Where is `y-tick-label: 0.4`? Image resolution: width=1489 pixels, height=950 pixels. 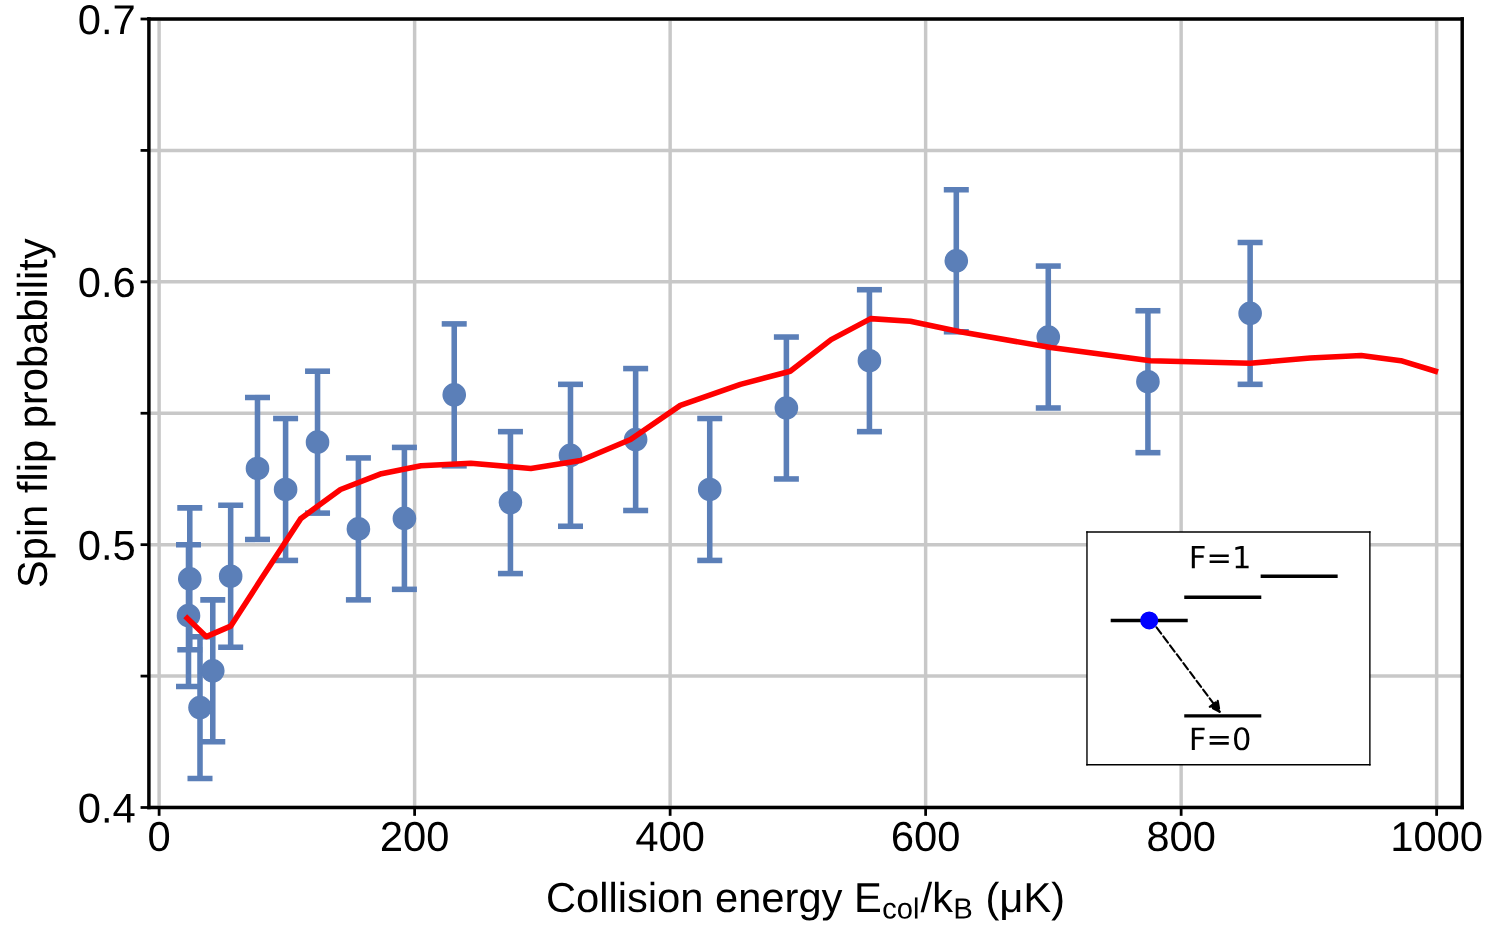 y-tick-label: 0.4 is located at coordinates (107, 808).